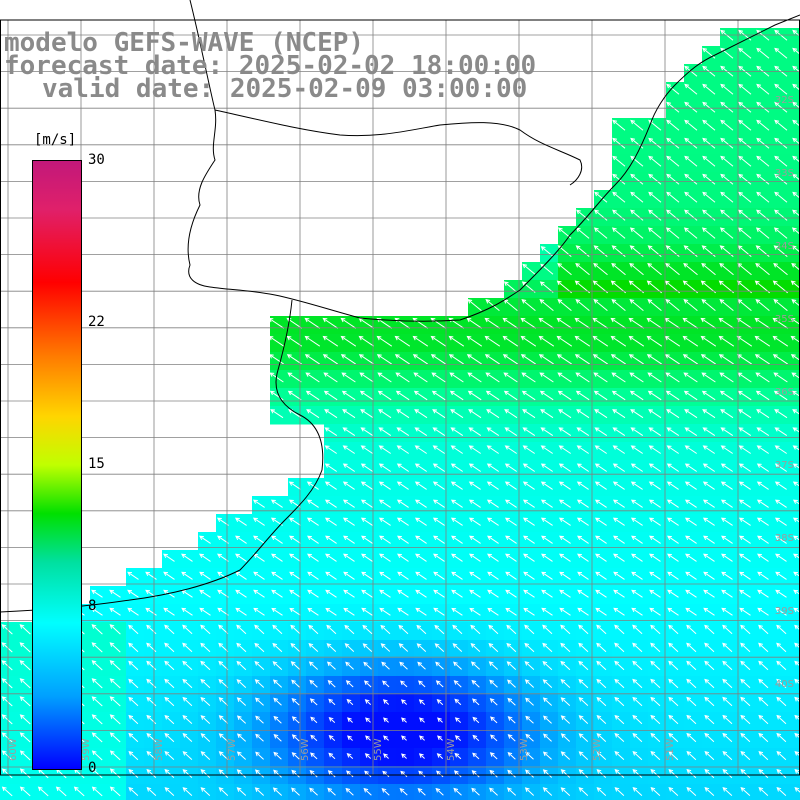 This screenshot has height=800, width=800. I want to click on colorbar-tick: 15, so click(96, 464).